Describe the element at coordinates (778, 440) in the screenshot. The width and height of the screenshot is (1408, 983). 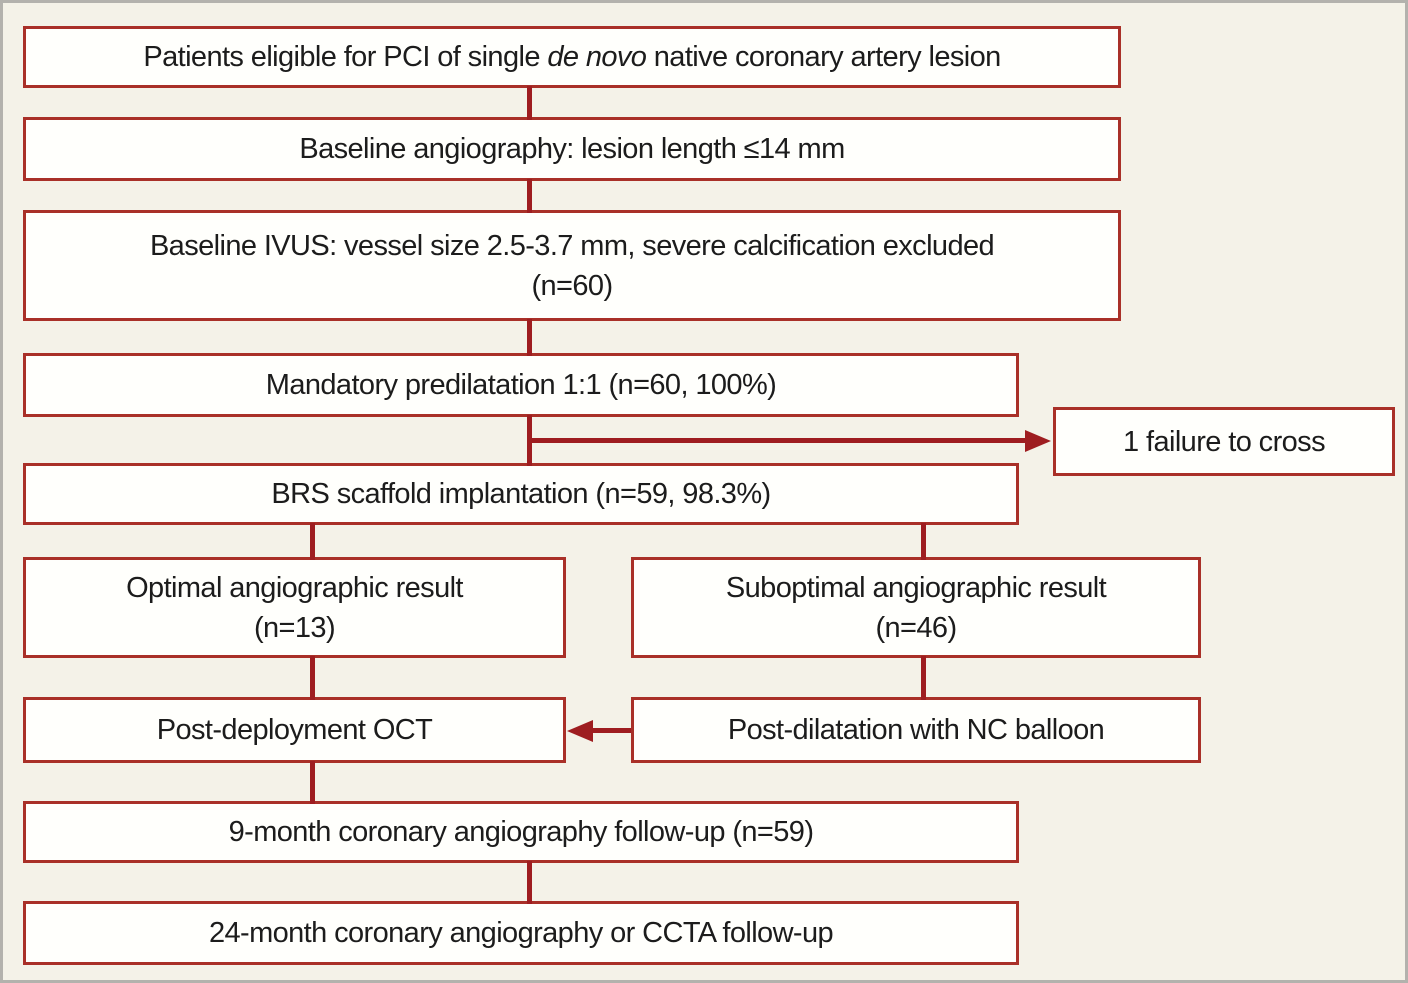
I see `arrow-to-failure-line` at that location.